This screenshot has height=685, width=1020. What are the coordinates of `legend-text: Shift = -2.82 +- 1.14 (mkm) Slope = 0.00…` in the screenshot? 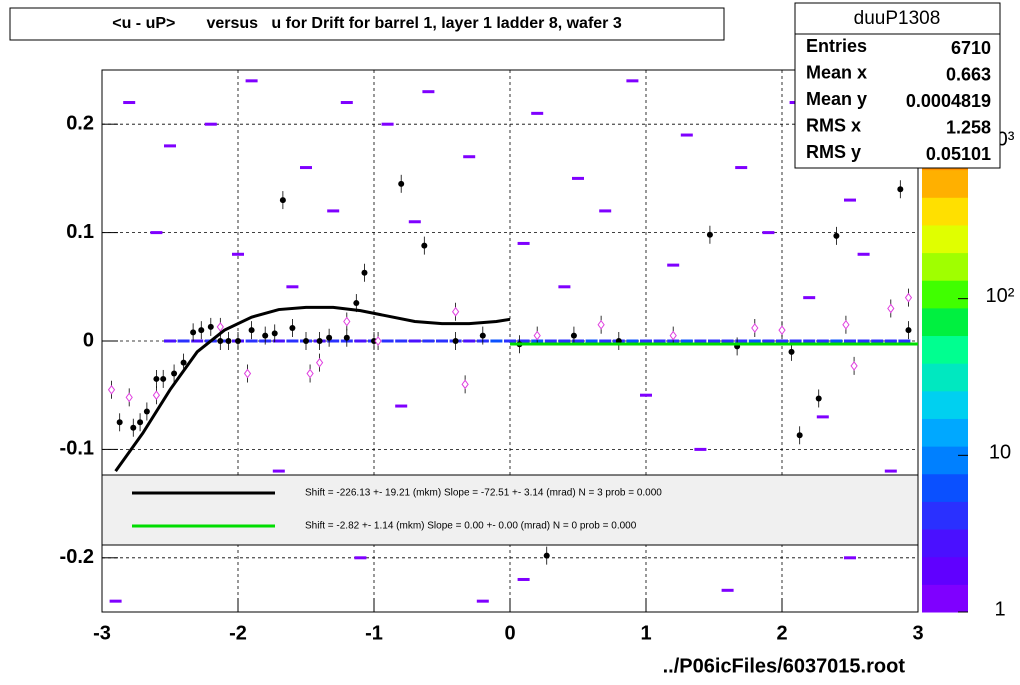 It's located at (471, 526).